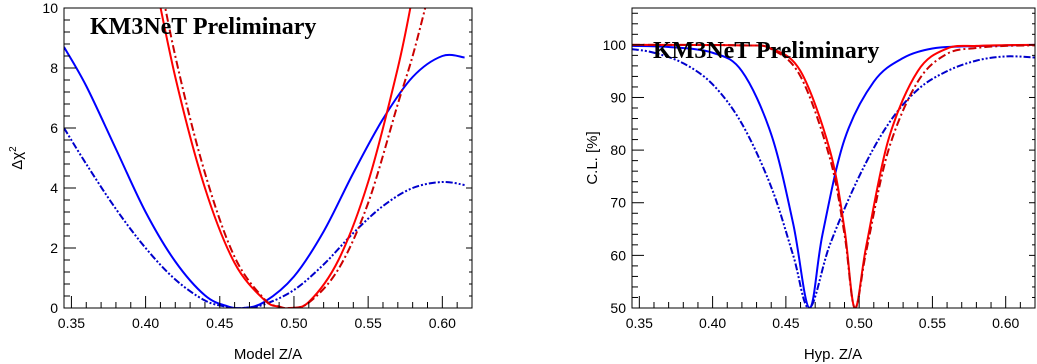 This screenshot has height=364, width=1037. I want to click on y-axis-title-left-main: Δχ, so click(17, 161).